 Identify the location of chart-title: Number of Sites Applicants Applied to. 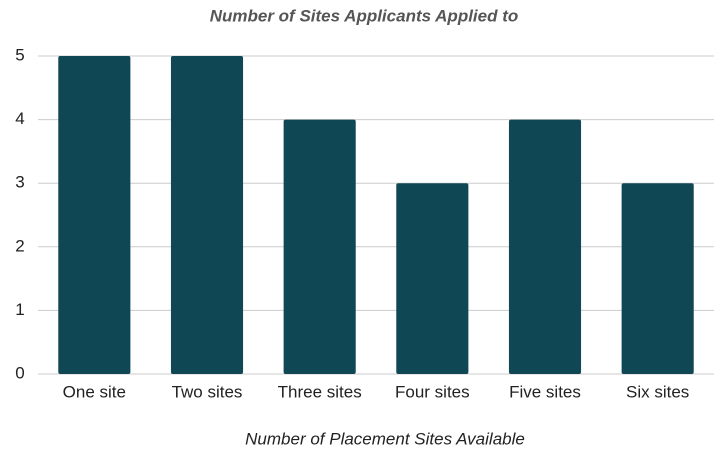
(364, 15).